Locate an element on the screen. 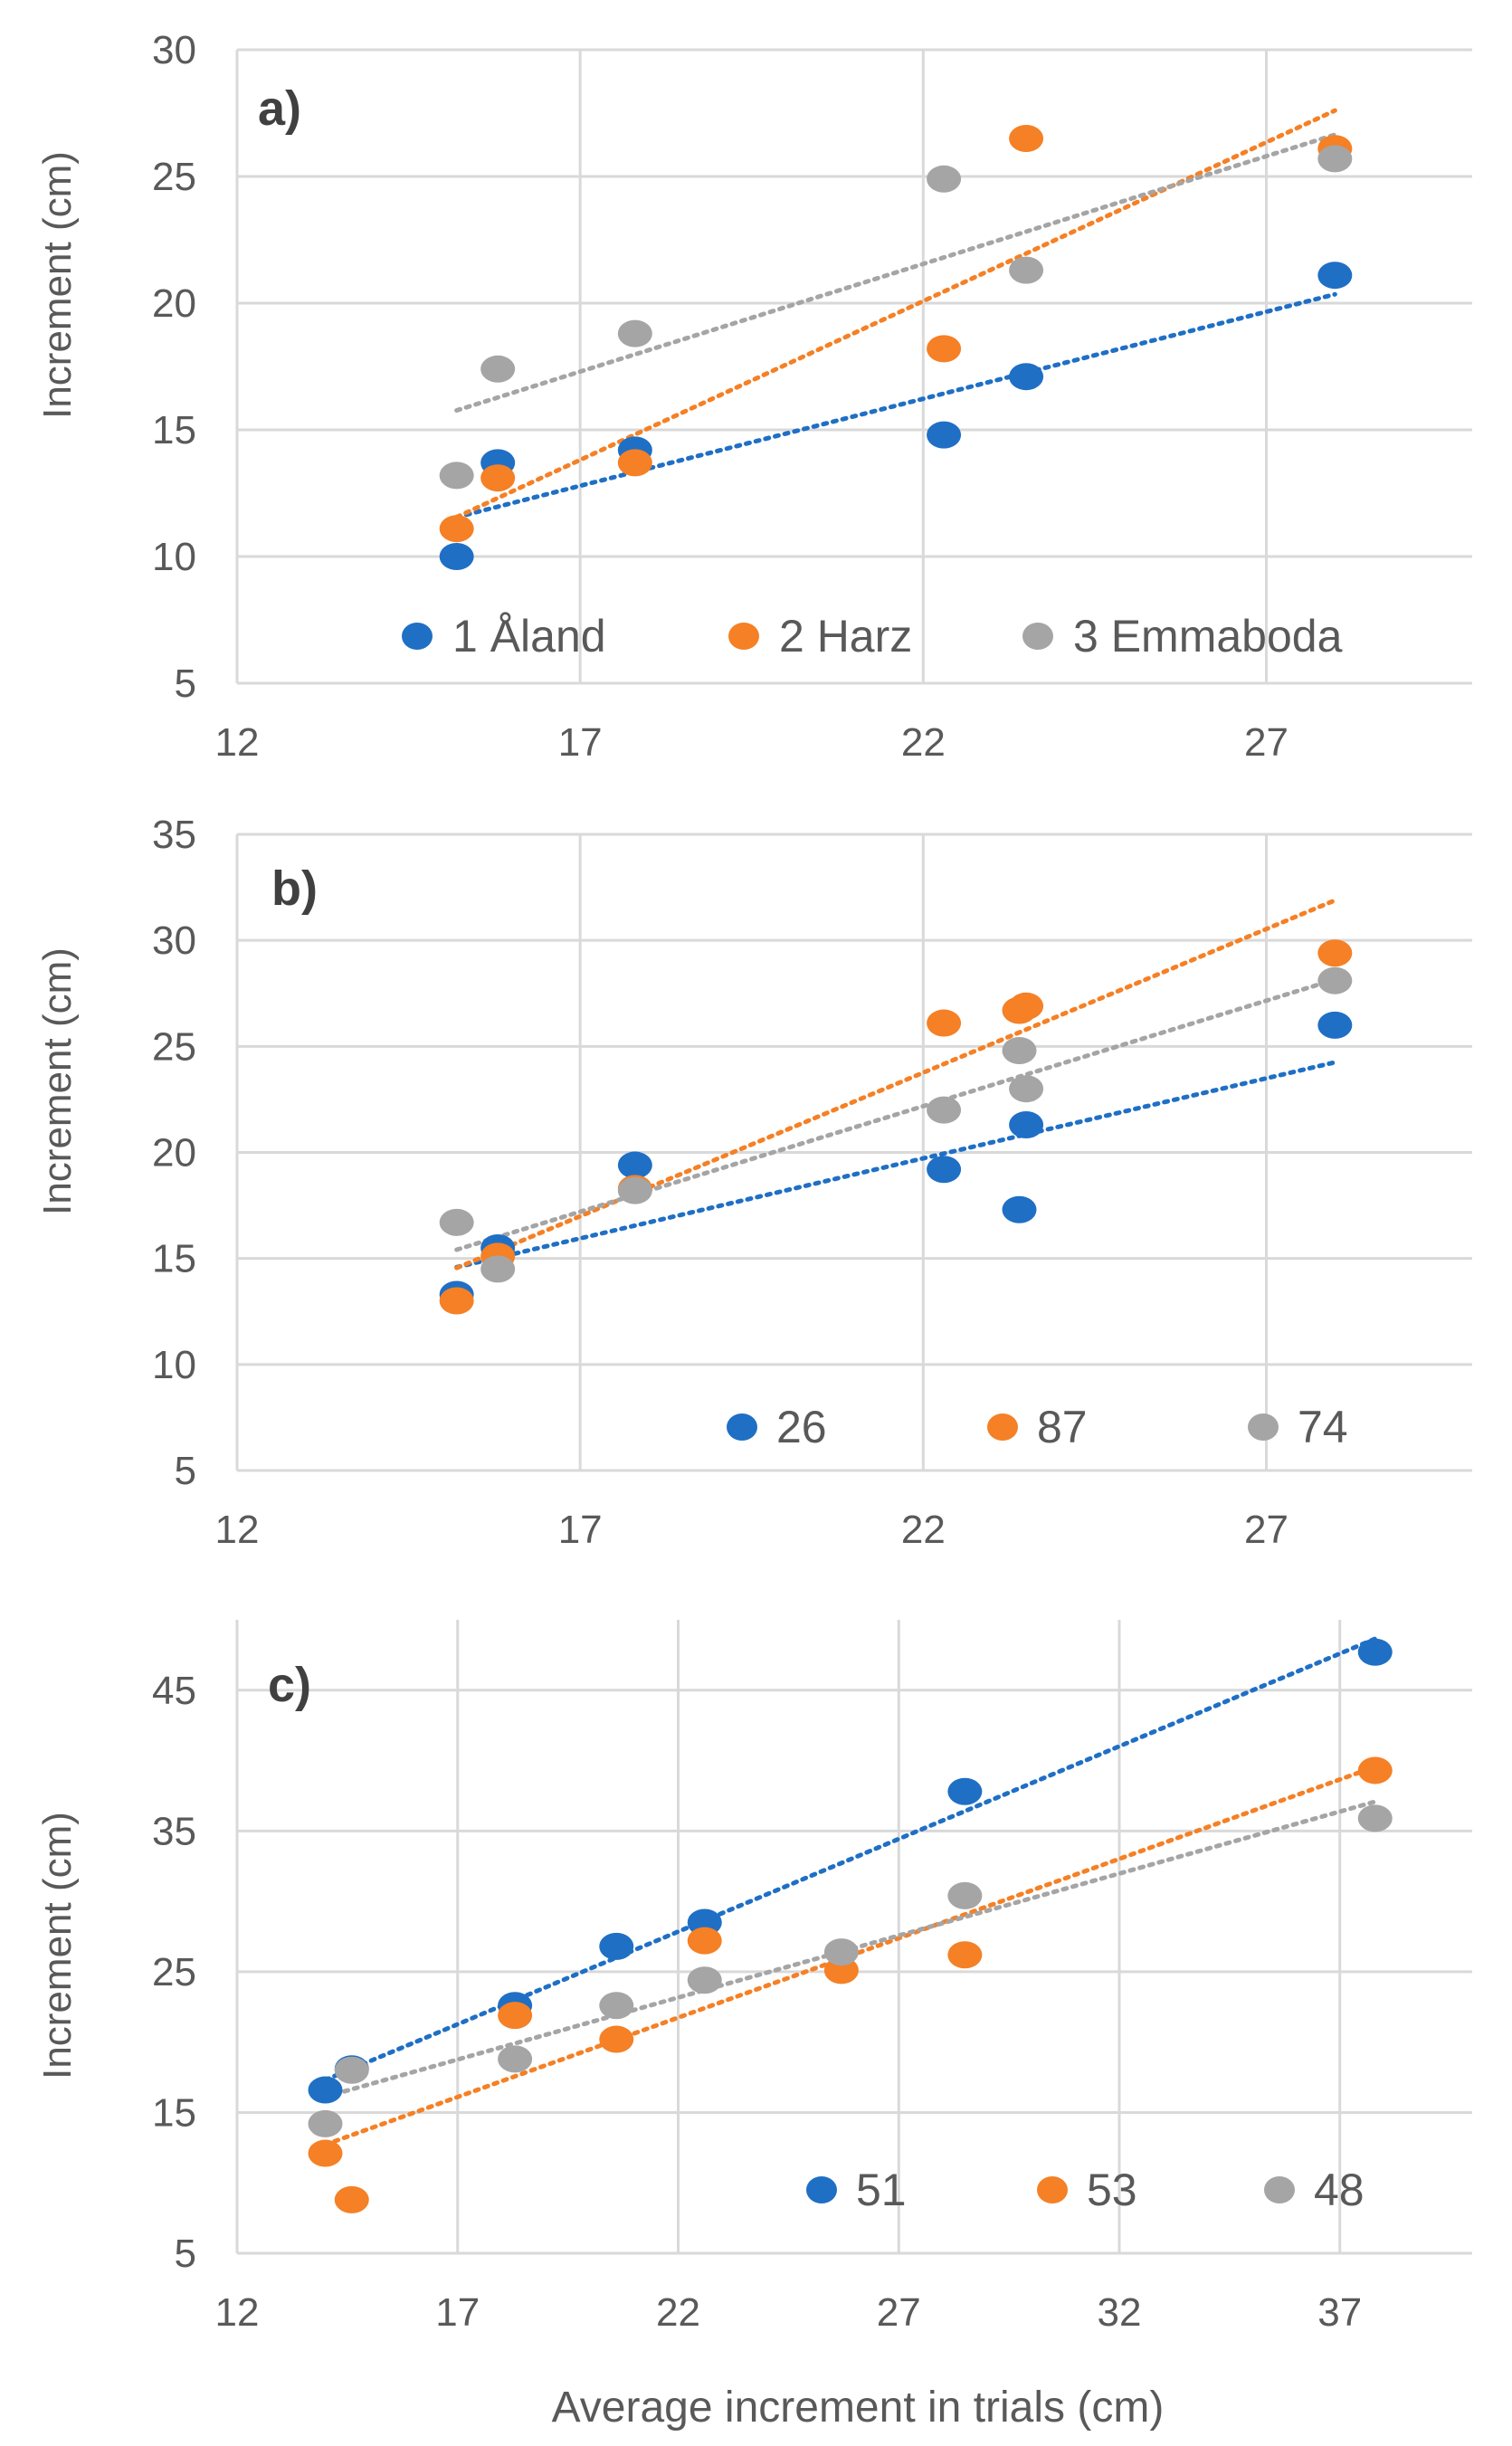  x-axis-label: Average increment in trials (cm) is located at coordinates (859, 2408).